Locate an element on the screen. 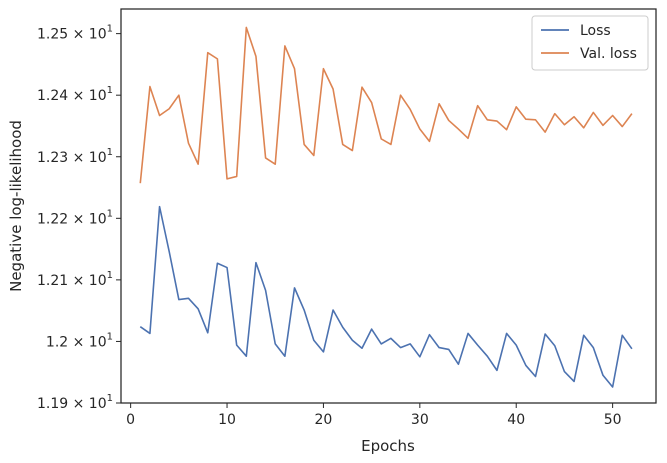 The height and width of the screenshot is (463, 667). x-tick-label: 40 is located at coordinates (516, 420).